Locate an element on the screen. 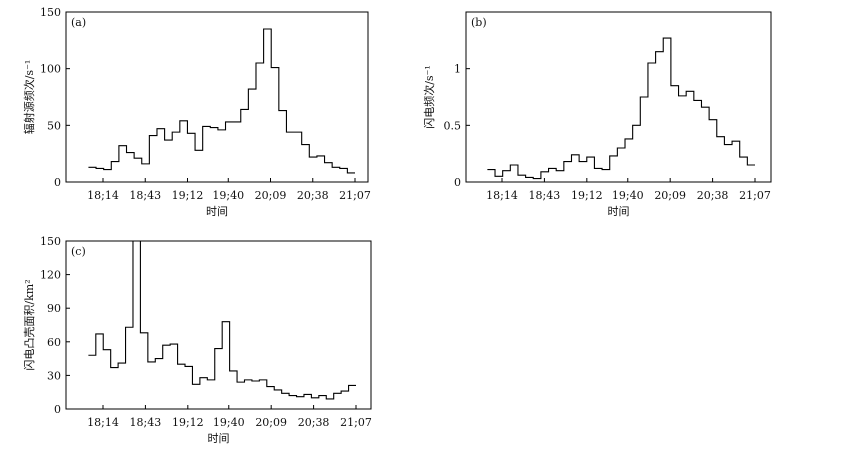  y-axis-label: 辐射源频次/s⁻¹ is located at coordinates (29, 97).